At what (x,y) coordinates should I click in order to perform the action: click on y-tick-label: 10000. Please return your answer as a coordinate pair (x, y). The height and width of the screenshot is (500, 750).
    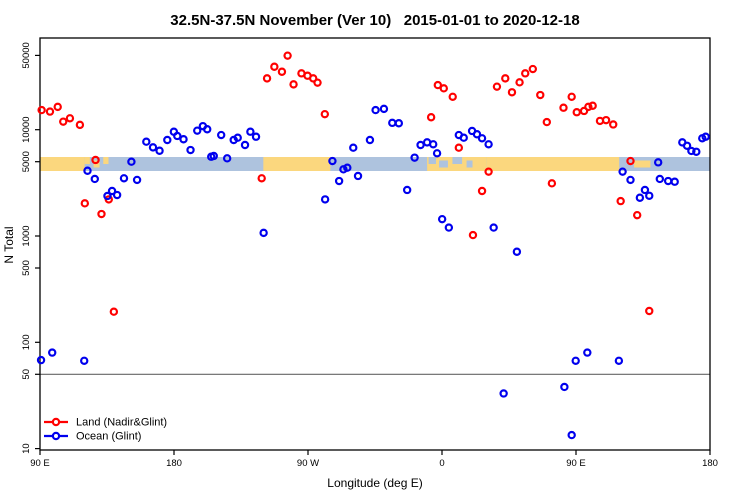
    Looking at the image, I should click on (26, 129).